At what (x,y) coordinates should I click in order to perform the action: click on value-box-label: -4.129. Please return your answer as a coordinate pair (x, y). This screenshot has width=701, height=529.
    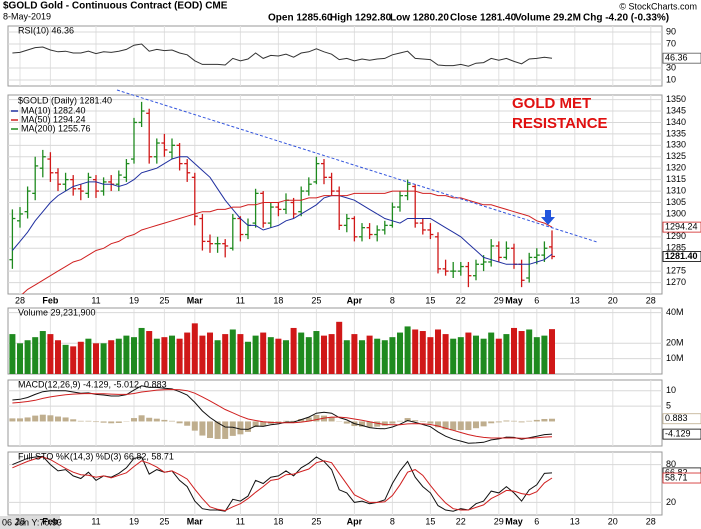
    Looking at the image, I should click on (678, 433).